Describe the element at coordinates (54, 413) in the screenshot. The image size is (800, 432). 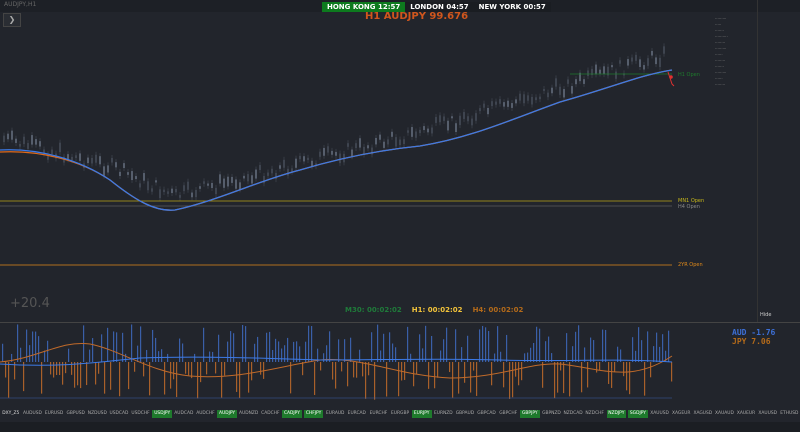
I see `symbol-button-eurusd: EURUSD` at that location.